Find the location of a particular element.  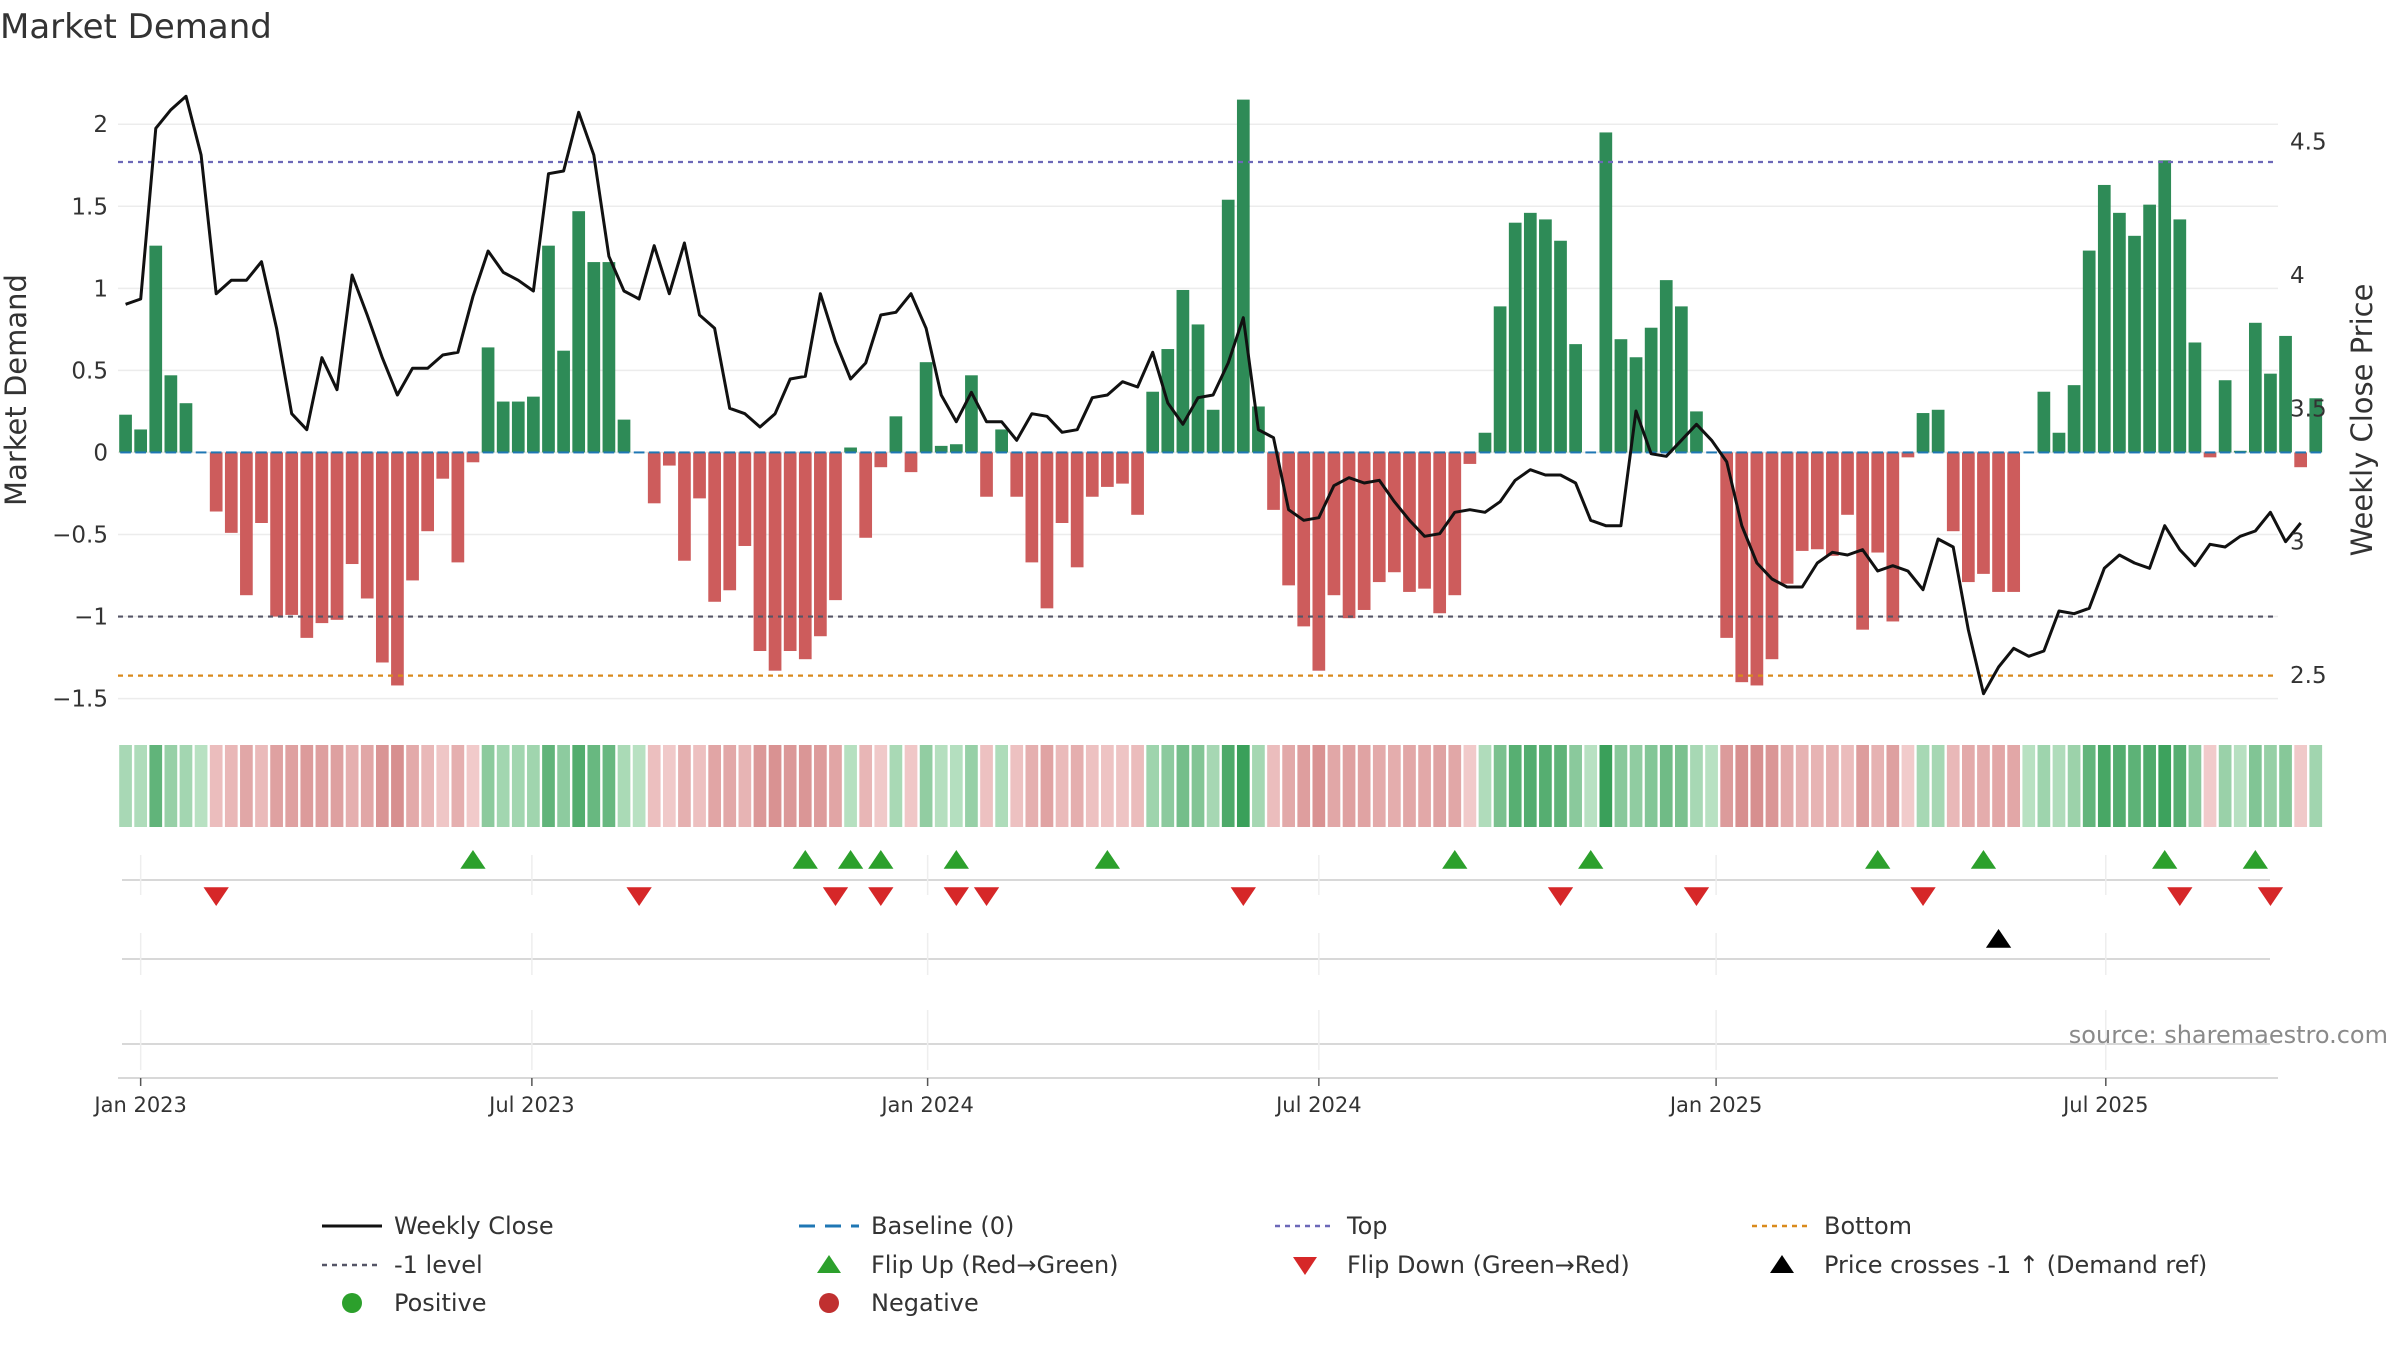

legend-item: Top is located at coordinates (1331, 1226).